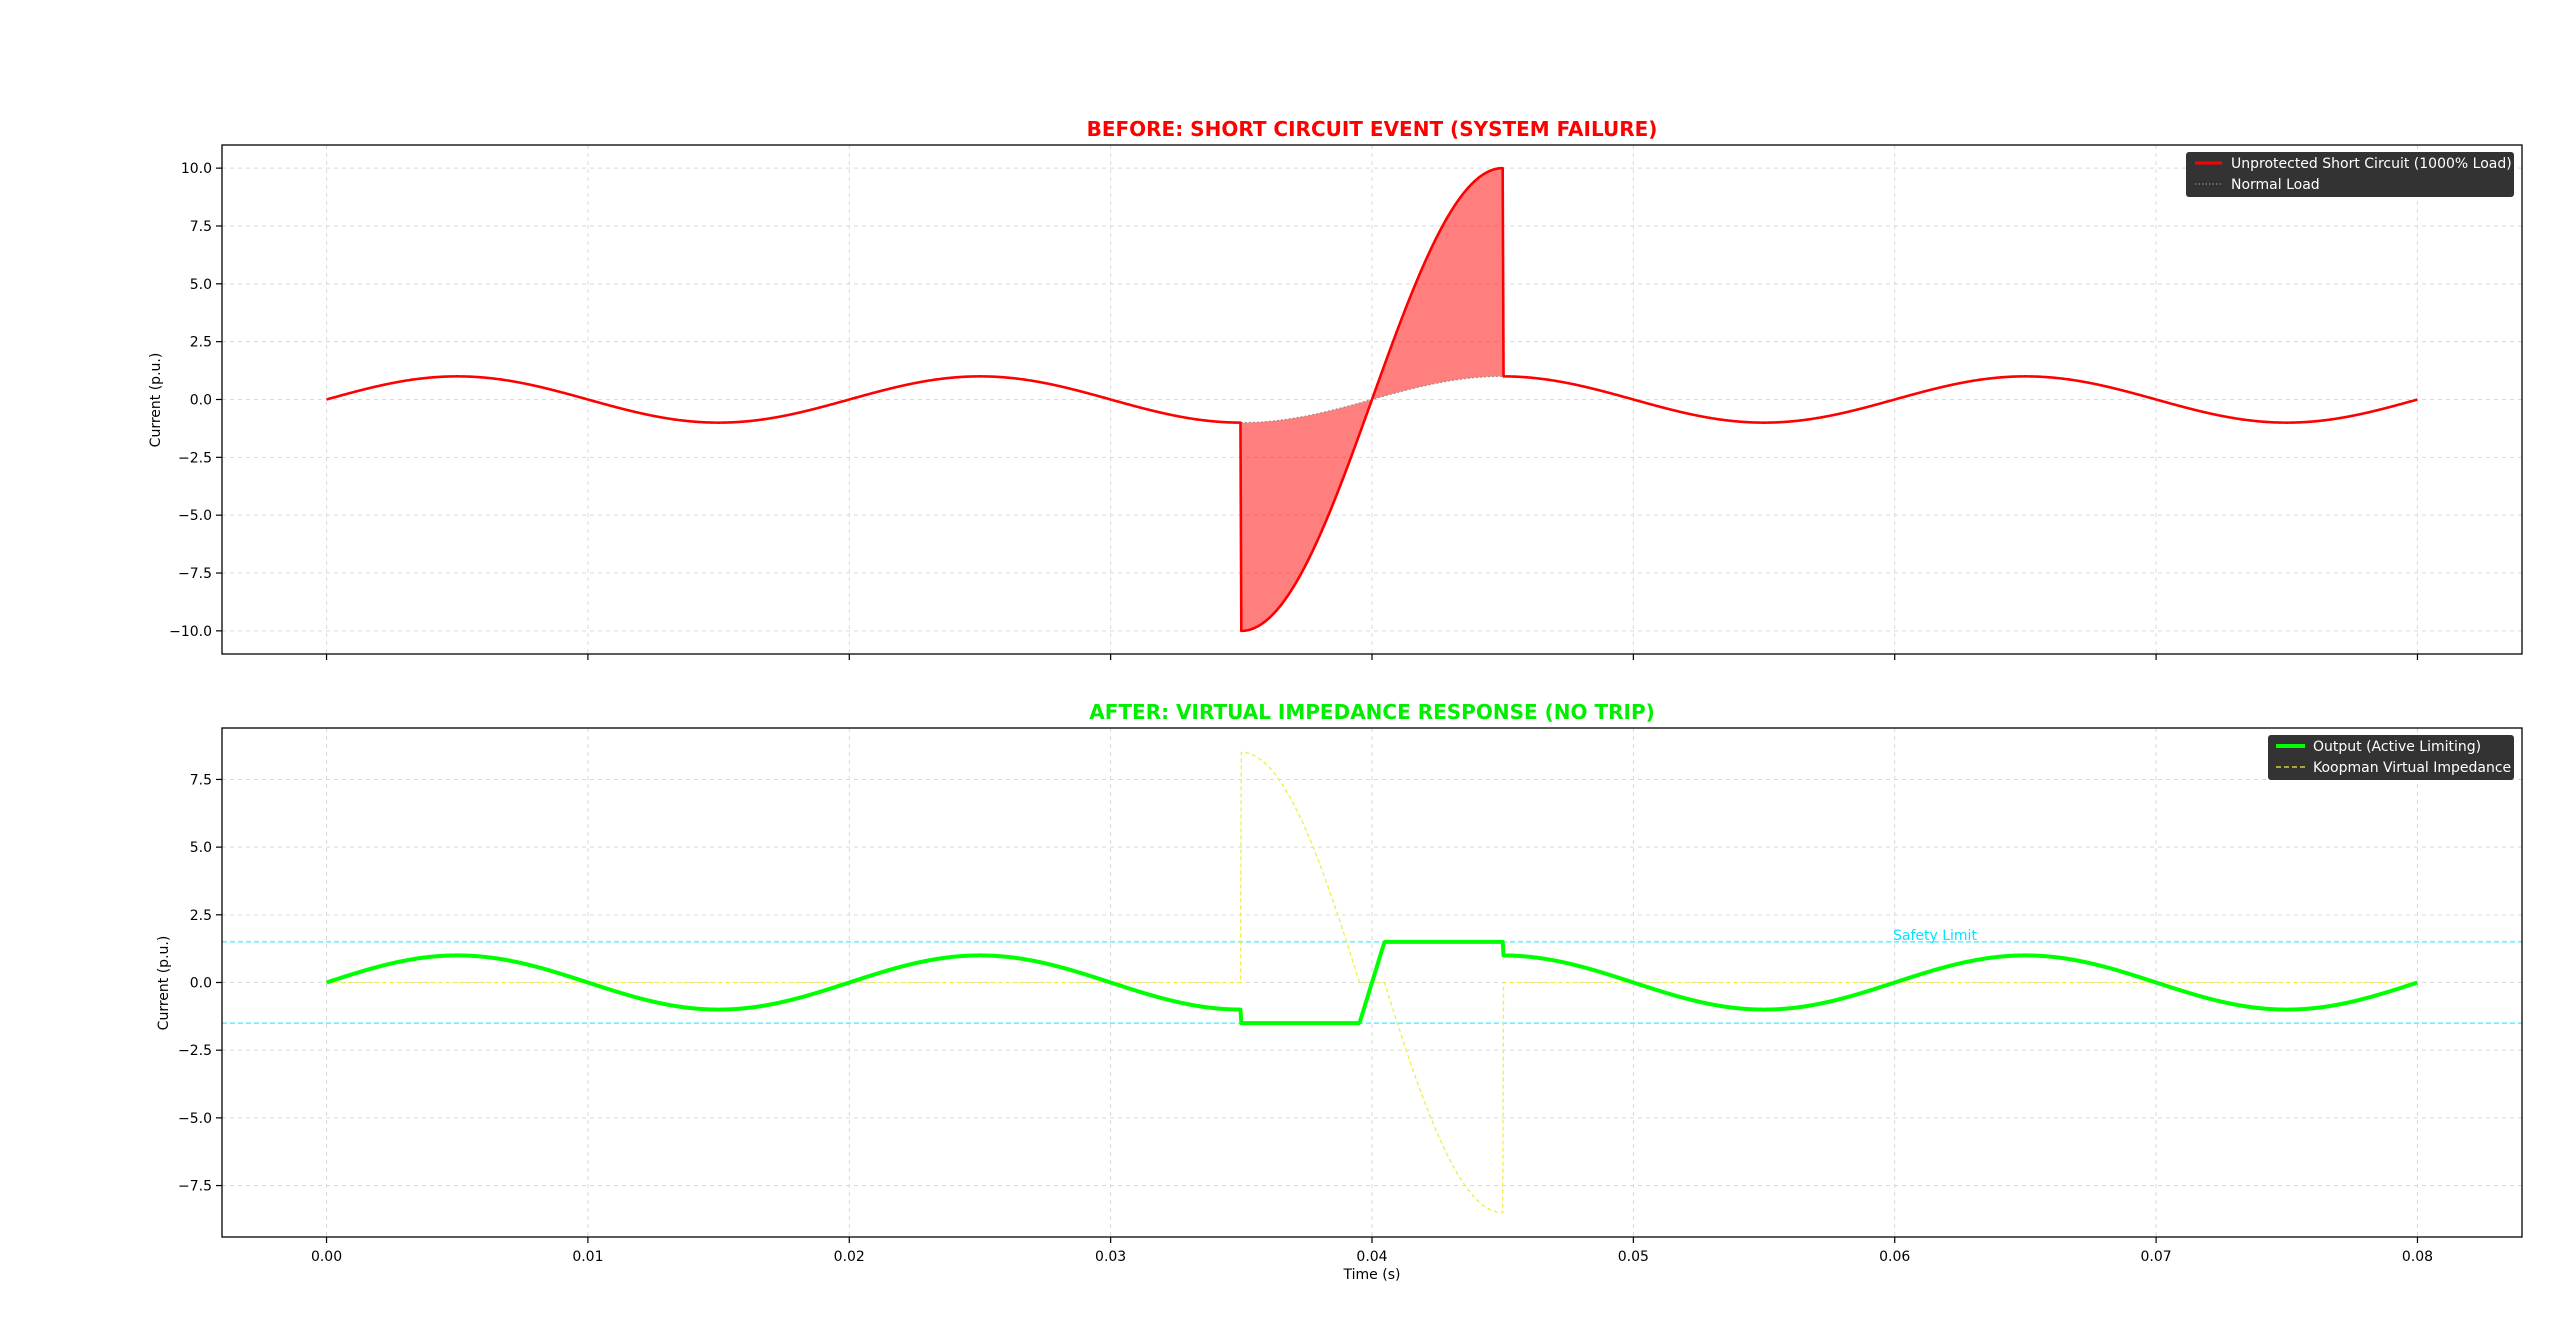 This screenshot has height=1335, width=2560. I want to click on chart-before-yticks: −10.0 −7.5 −5.0 −2.5 0.0 2.5 5.0 7.5 10.0, so click(195, 400).